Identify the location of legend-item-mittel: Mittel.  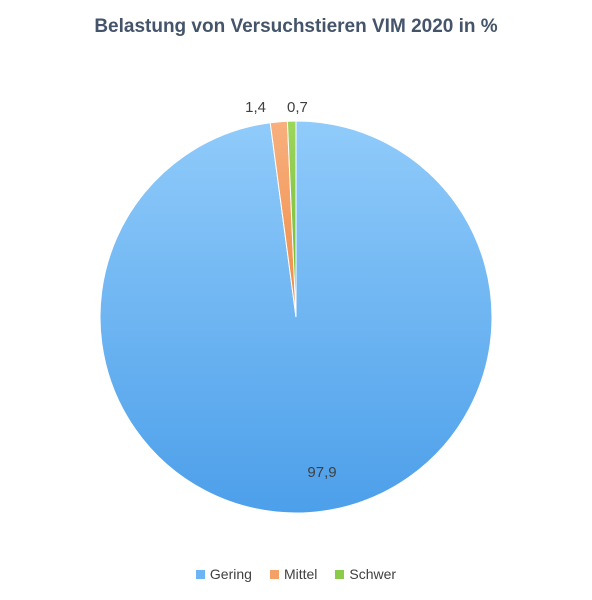
(293, 574).